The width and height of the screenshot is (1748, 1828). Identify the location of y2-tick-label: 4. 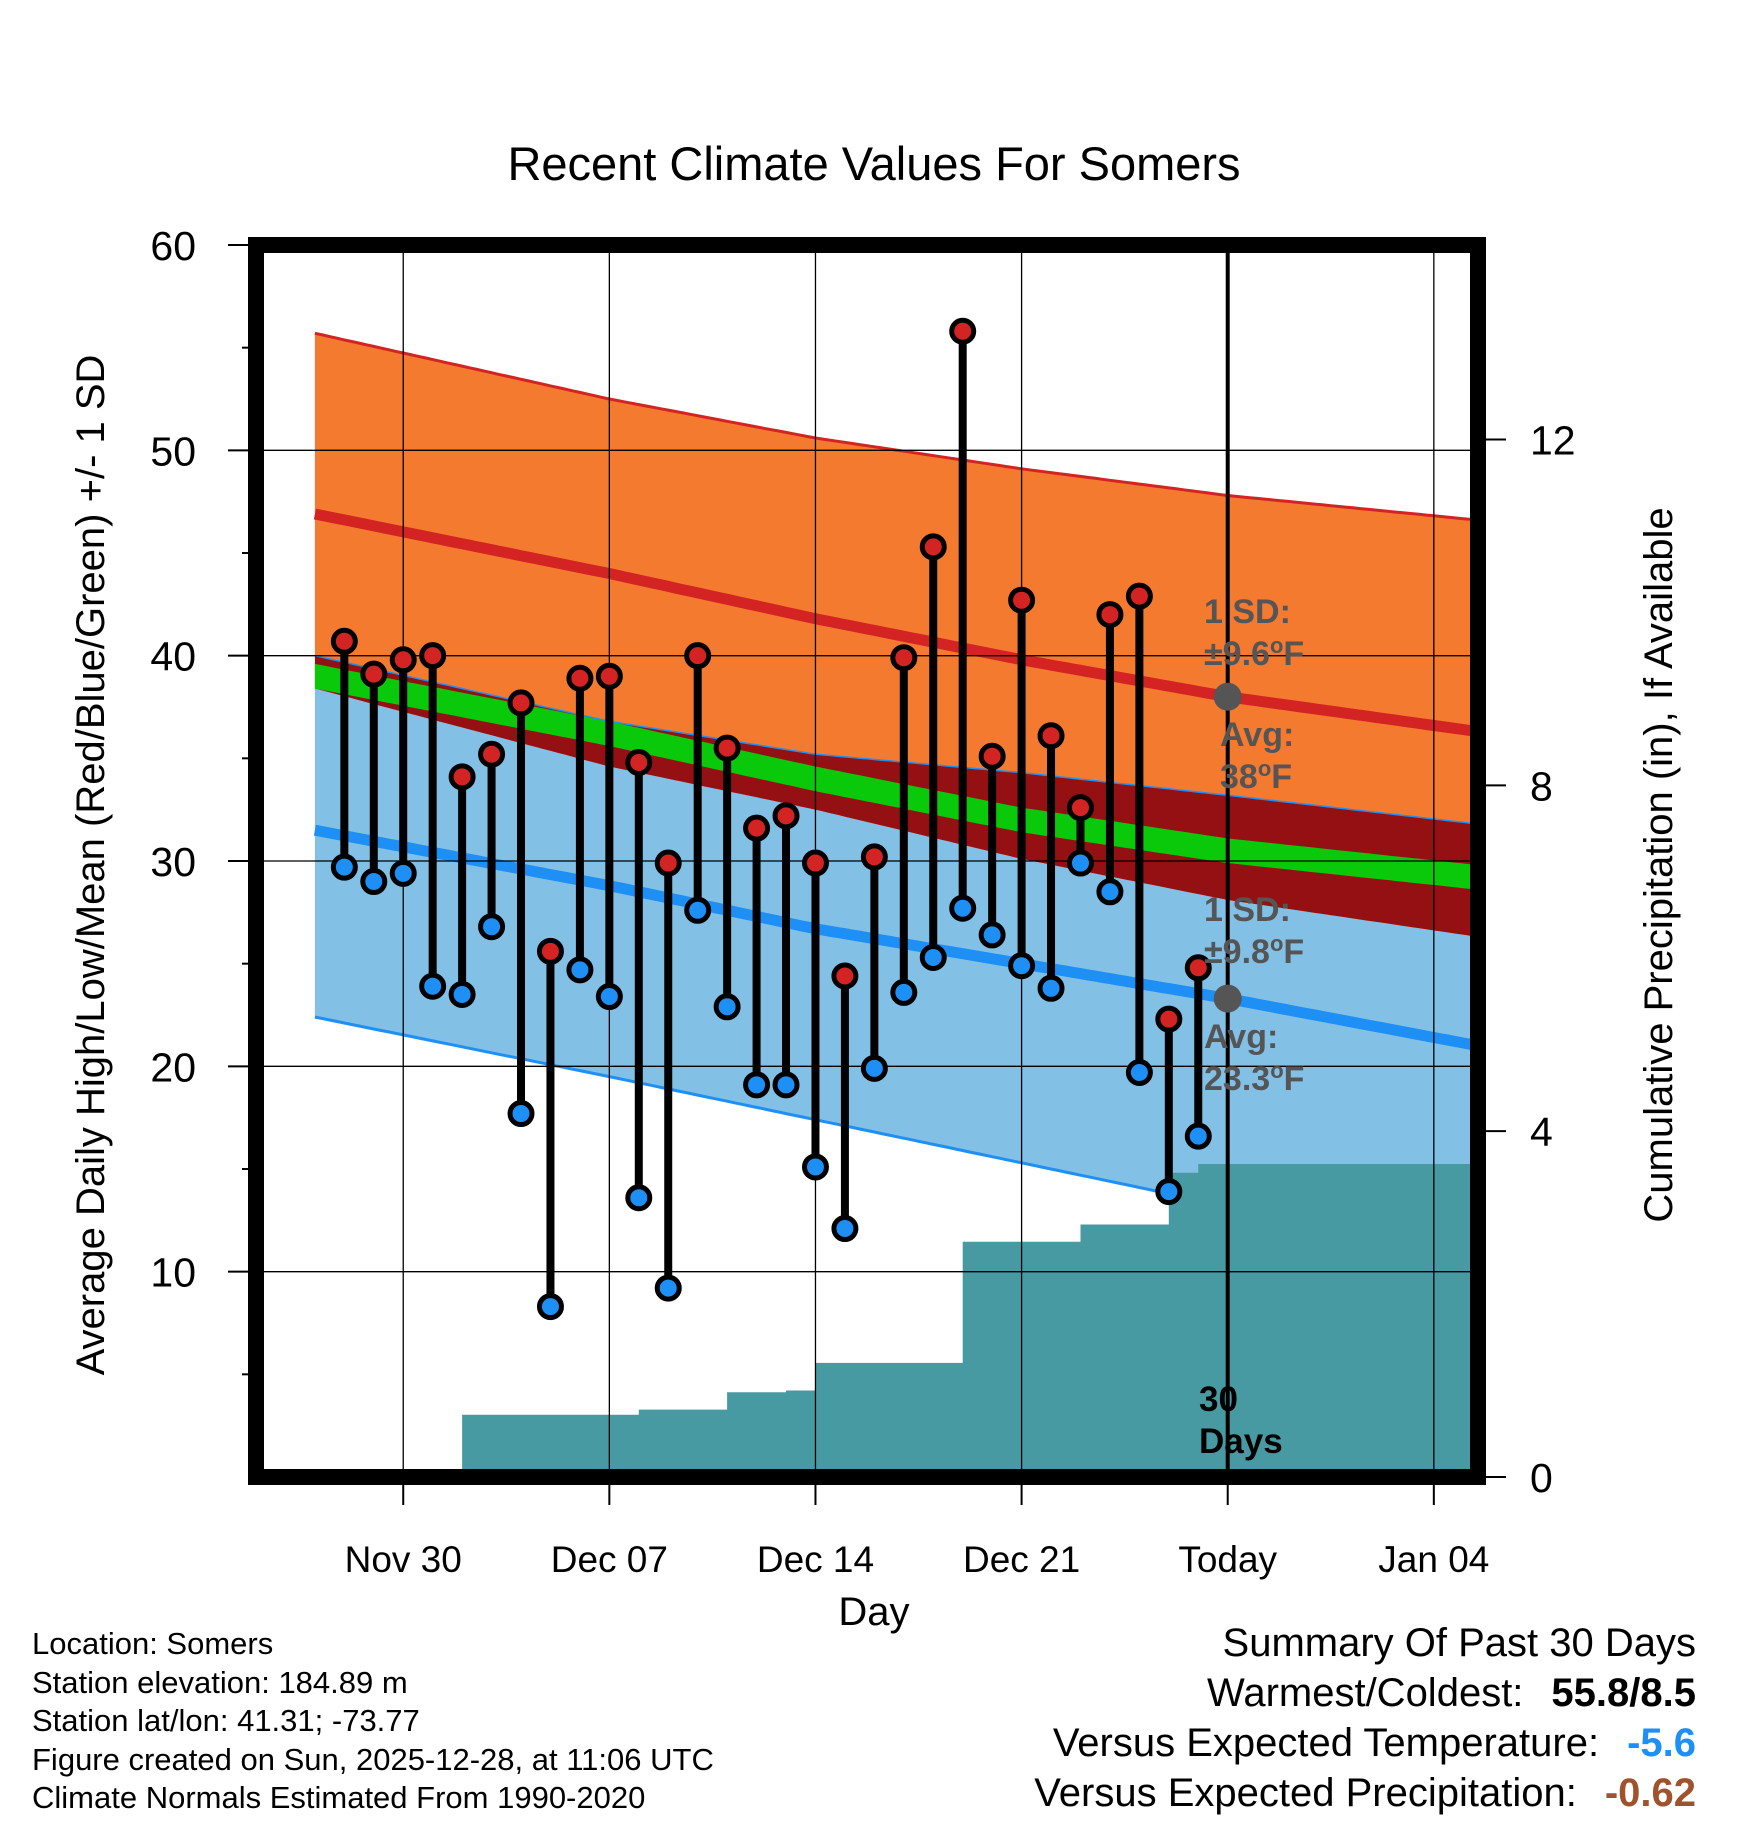
(1541, 1132).